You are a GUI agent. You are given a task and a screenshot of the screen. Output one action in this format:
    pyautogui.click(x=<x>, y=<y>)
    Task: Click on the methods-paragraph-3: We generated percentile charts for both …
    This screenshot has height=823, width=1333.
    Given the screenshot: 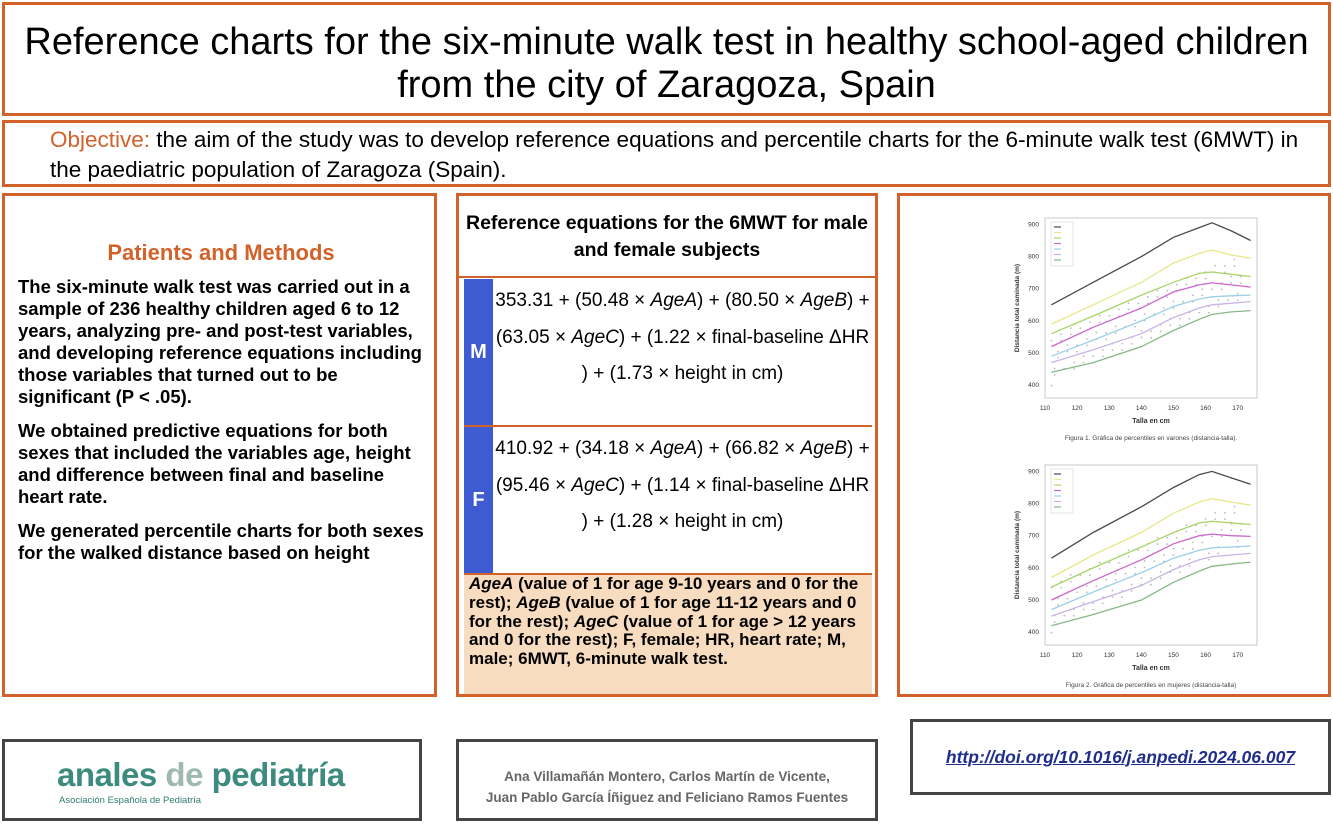 What is the action you would take?
    pyautogui.click(x=221, y=541)
    